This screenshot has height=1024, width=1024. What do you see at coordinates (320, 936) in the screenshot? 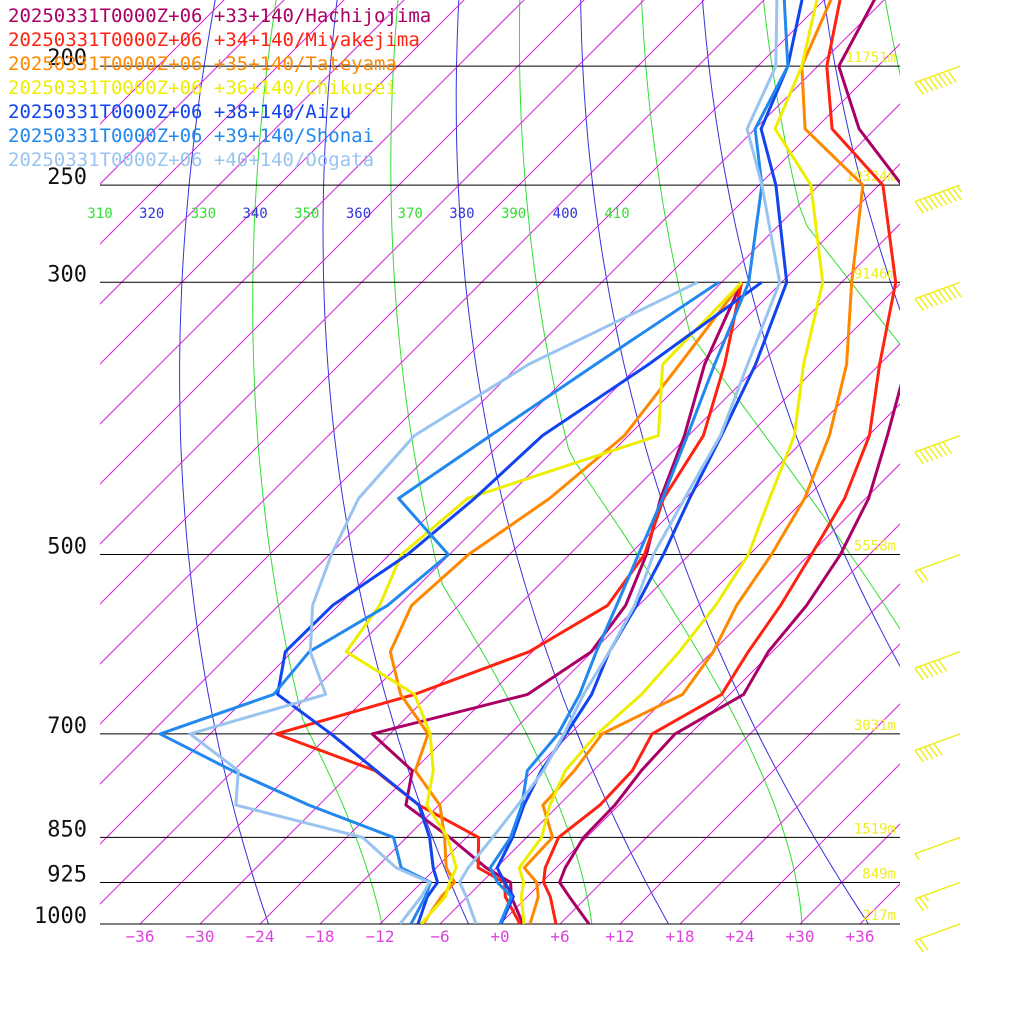
I see `temperature-tick-label: −18` at bounding box center [320, 936].